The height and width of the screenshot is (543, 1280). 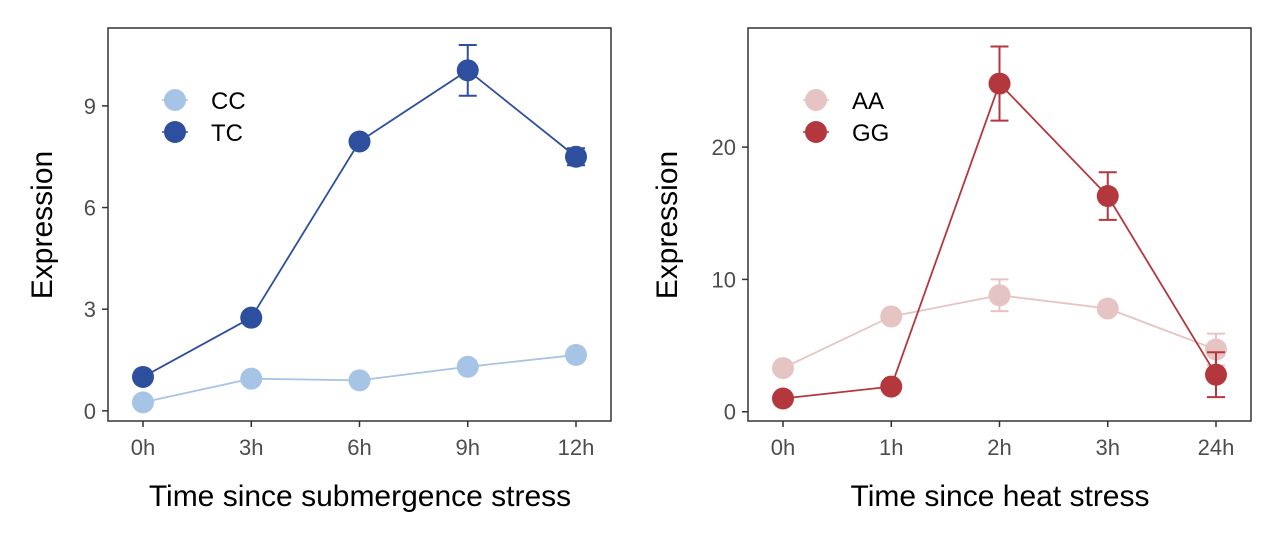 What do you see at coordinates (1000, 496) in the screenshot?
I see `x-axis-title: Time since heat stress` at bounding box center [1000, 496].